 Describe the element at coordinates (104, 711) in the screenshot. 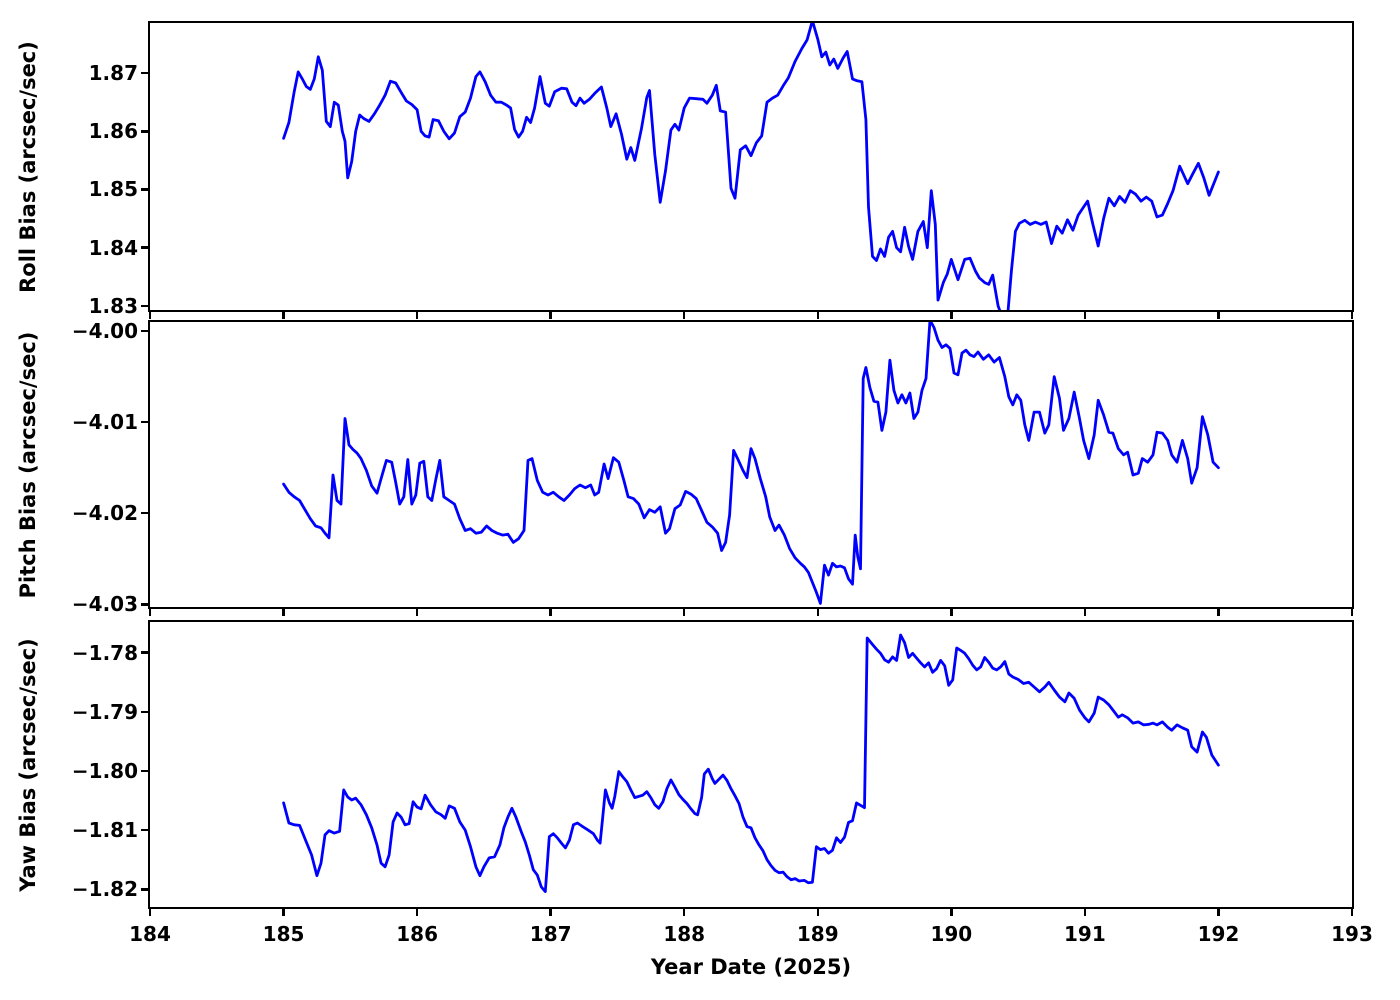

I see `y-tick-label: −1.79` at that location.